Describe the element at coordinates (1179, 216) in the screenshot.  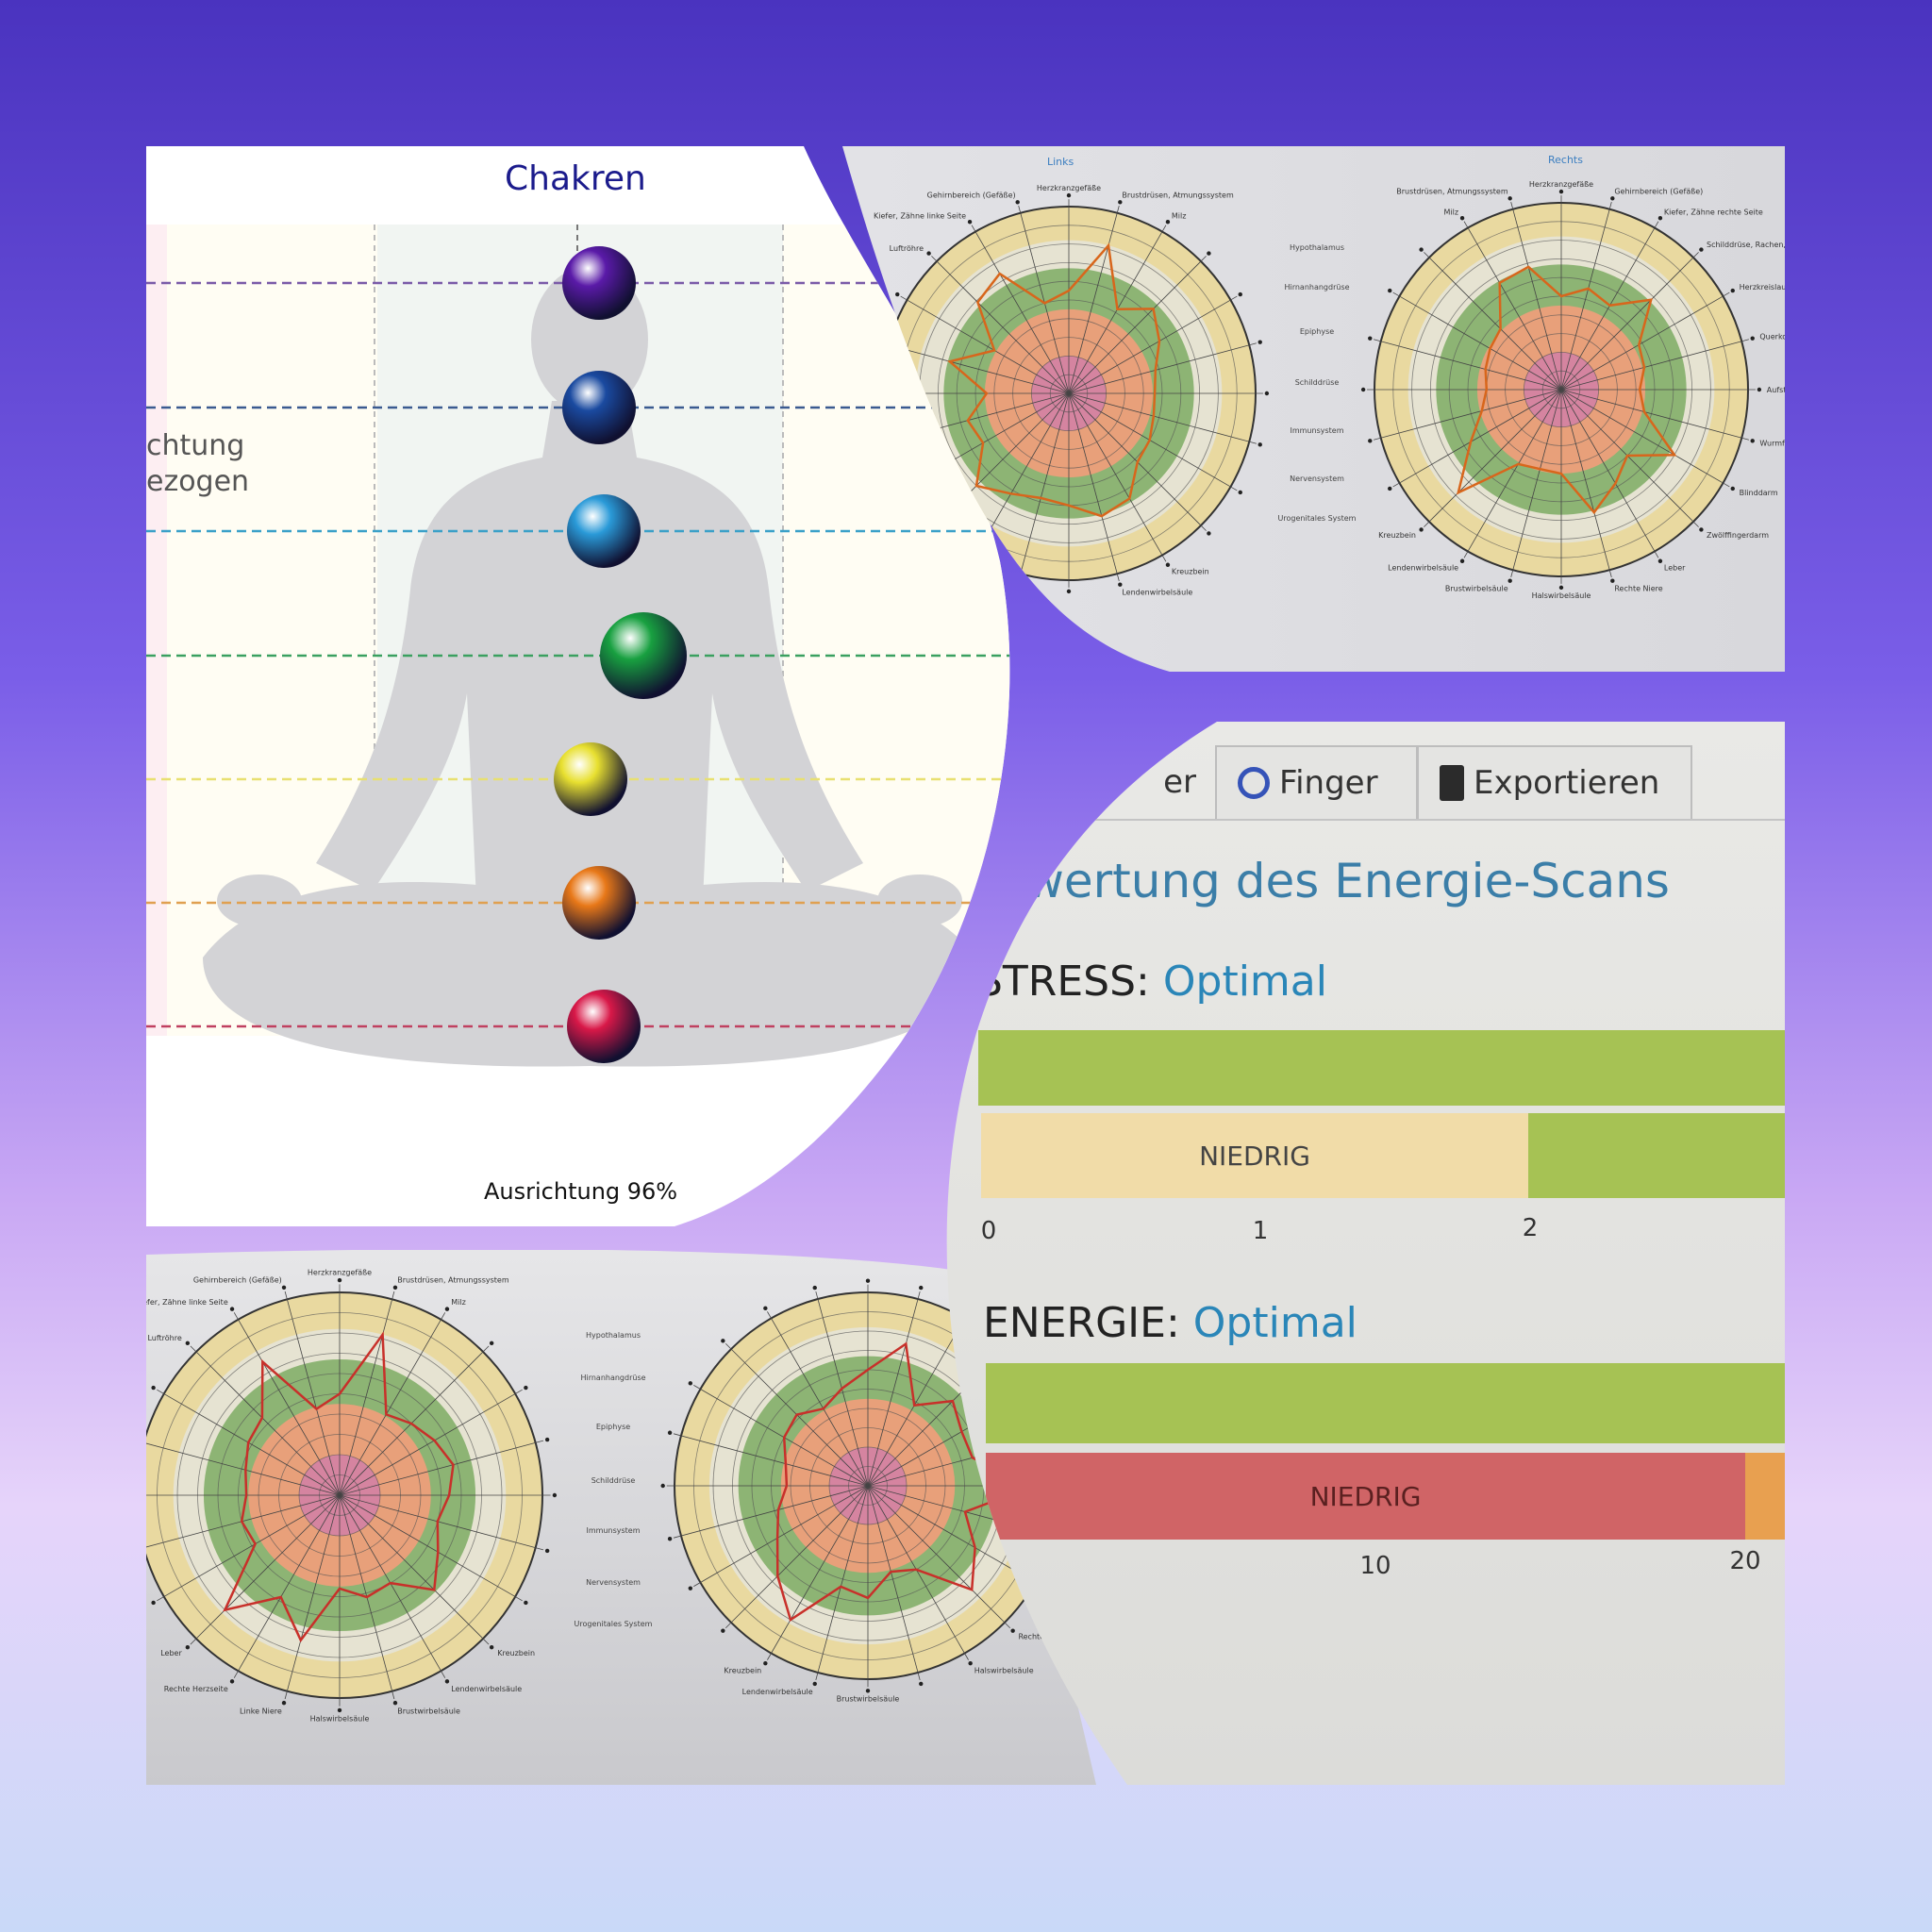
I see `top-left-axis-label: Milz` at that location.